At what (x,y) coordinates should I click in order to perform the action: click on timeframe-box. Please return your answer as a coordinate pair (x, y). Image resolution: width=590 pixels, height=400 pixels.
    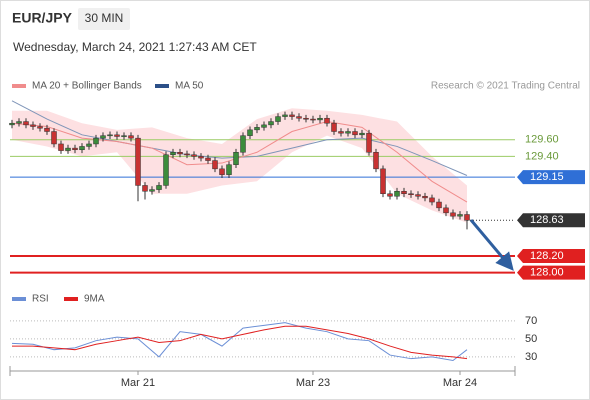
    Looking at the image, I should click on (104, 19).